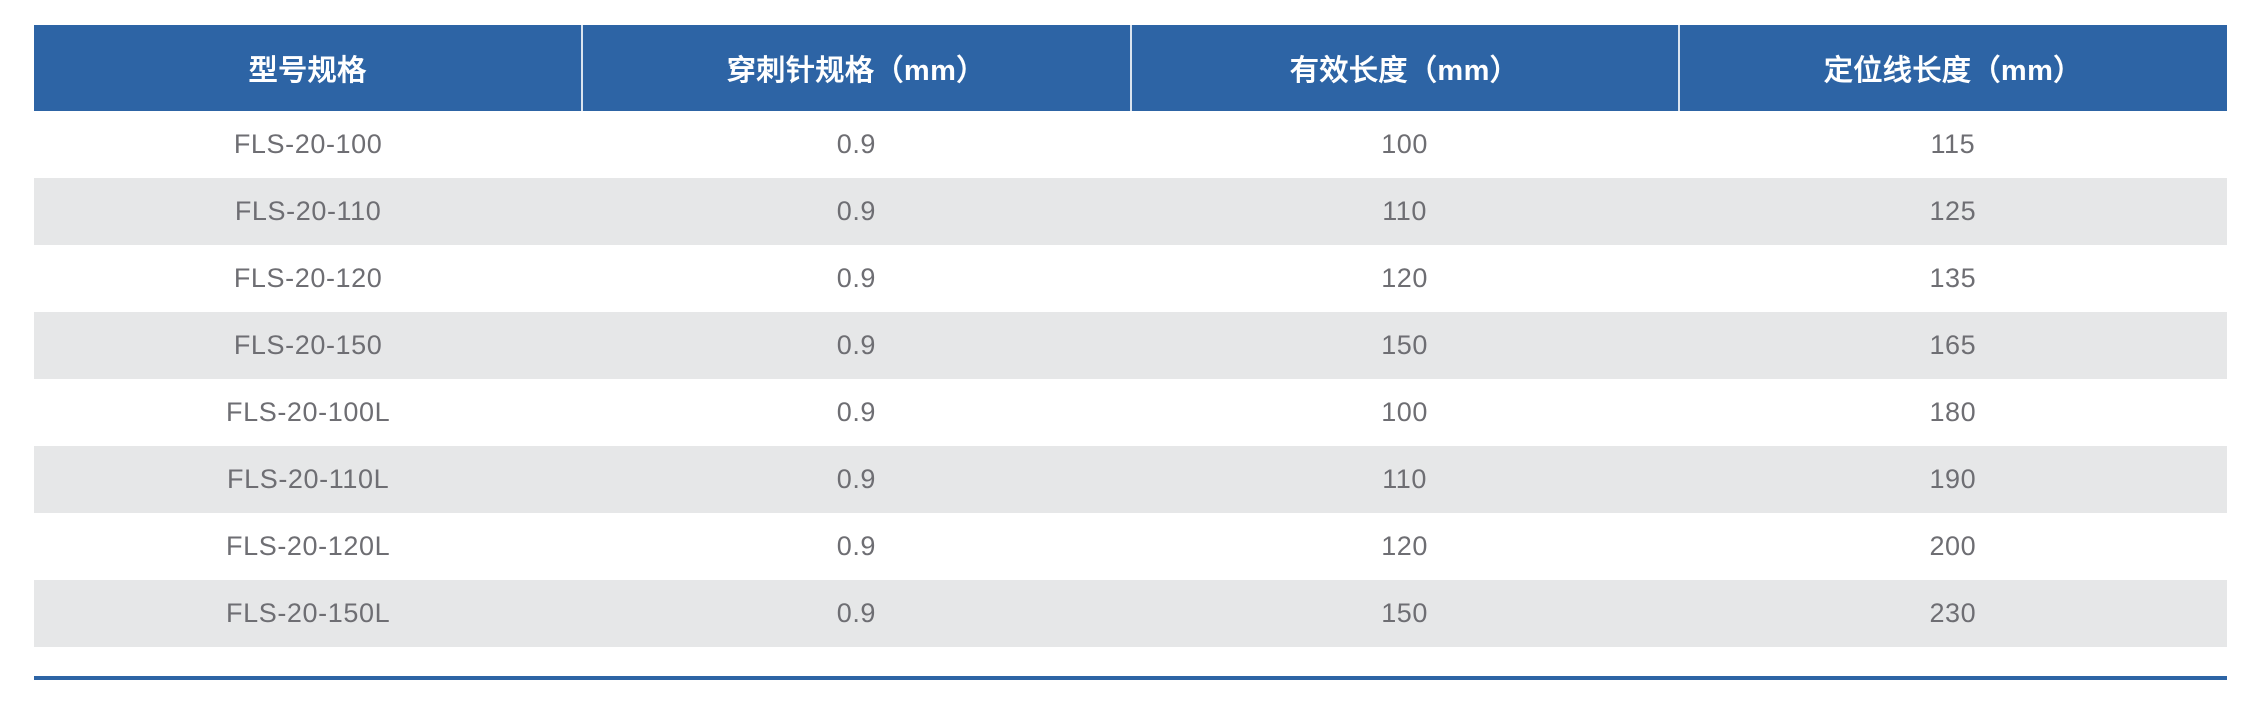 This screenshot has width=2263, height=705. What do you see at coordinates (1953, 144) in the screenshot?
I see `cell-locating_line_length: 115` at bounding box center [1953, 144].